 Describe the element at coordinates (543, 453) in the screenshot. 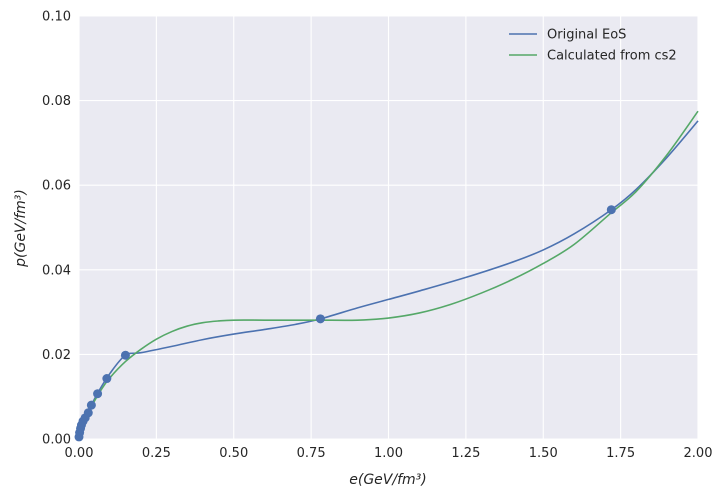

I see `x-tick-label: 1.50` at that location.